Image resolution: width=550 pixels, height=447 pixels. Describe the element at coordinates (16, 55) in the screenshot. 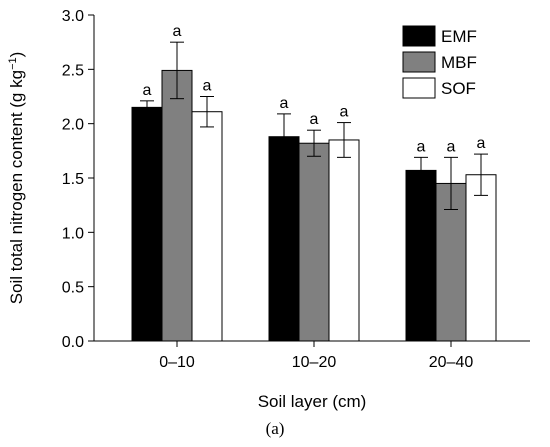

I see `y-axis-title-end: )` at that location.